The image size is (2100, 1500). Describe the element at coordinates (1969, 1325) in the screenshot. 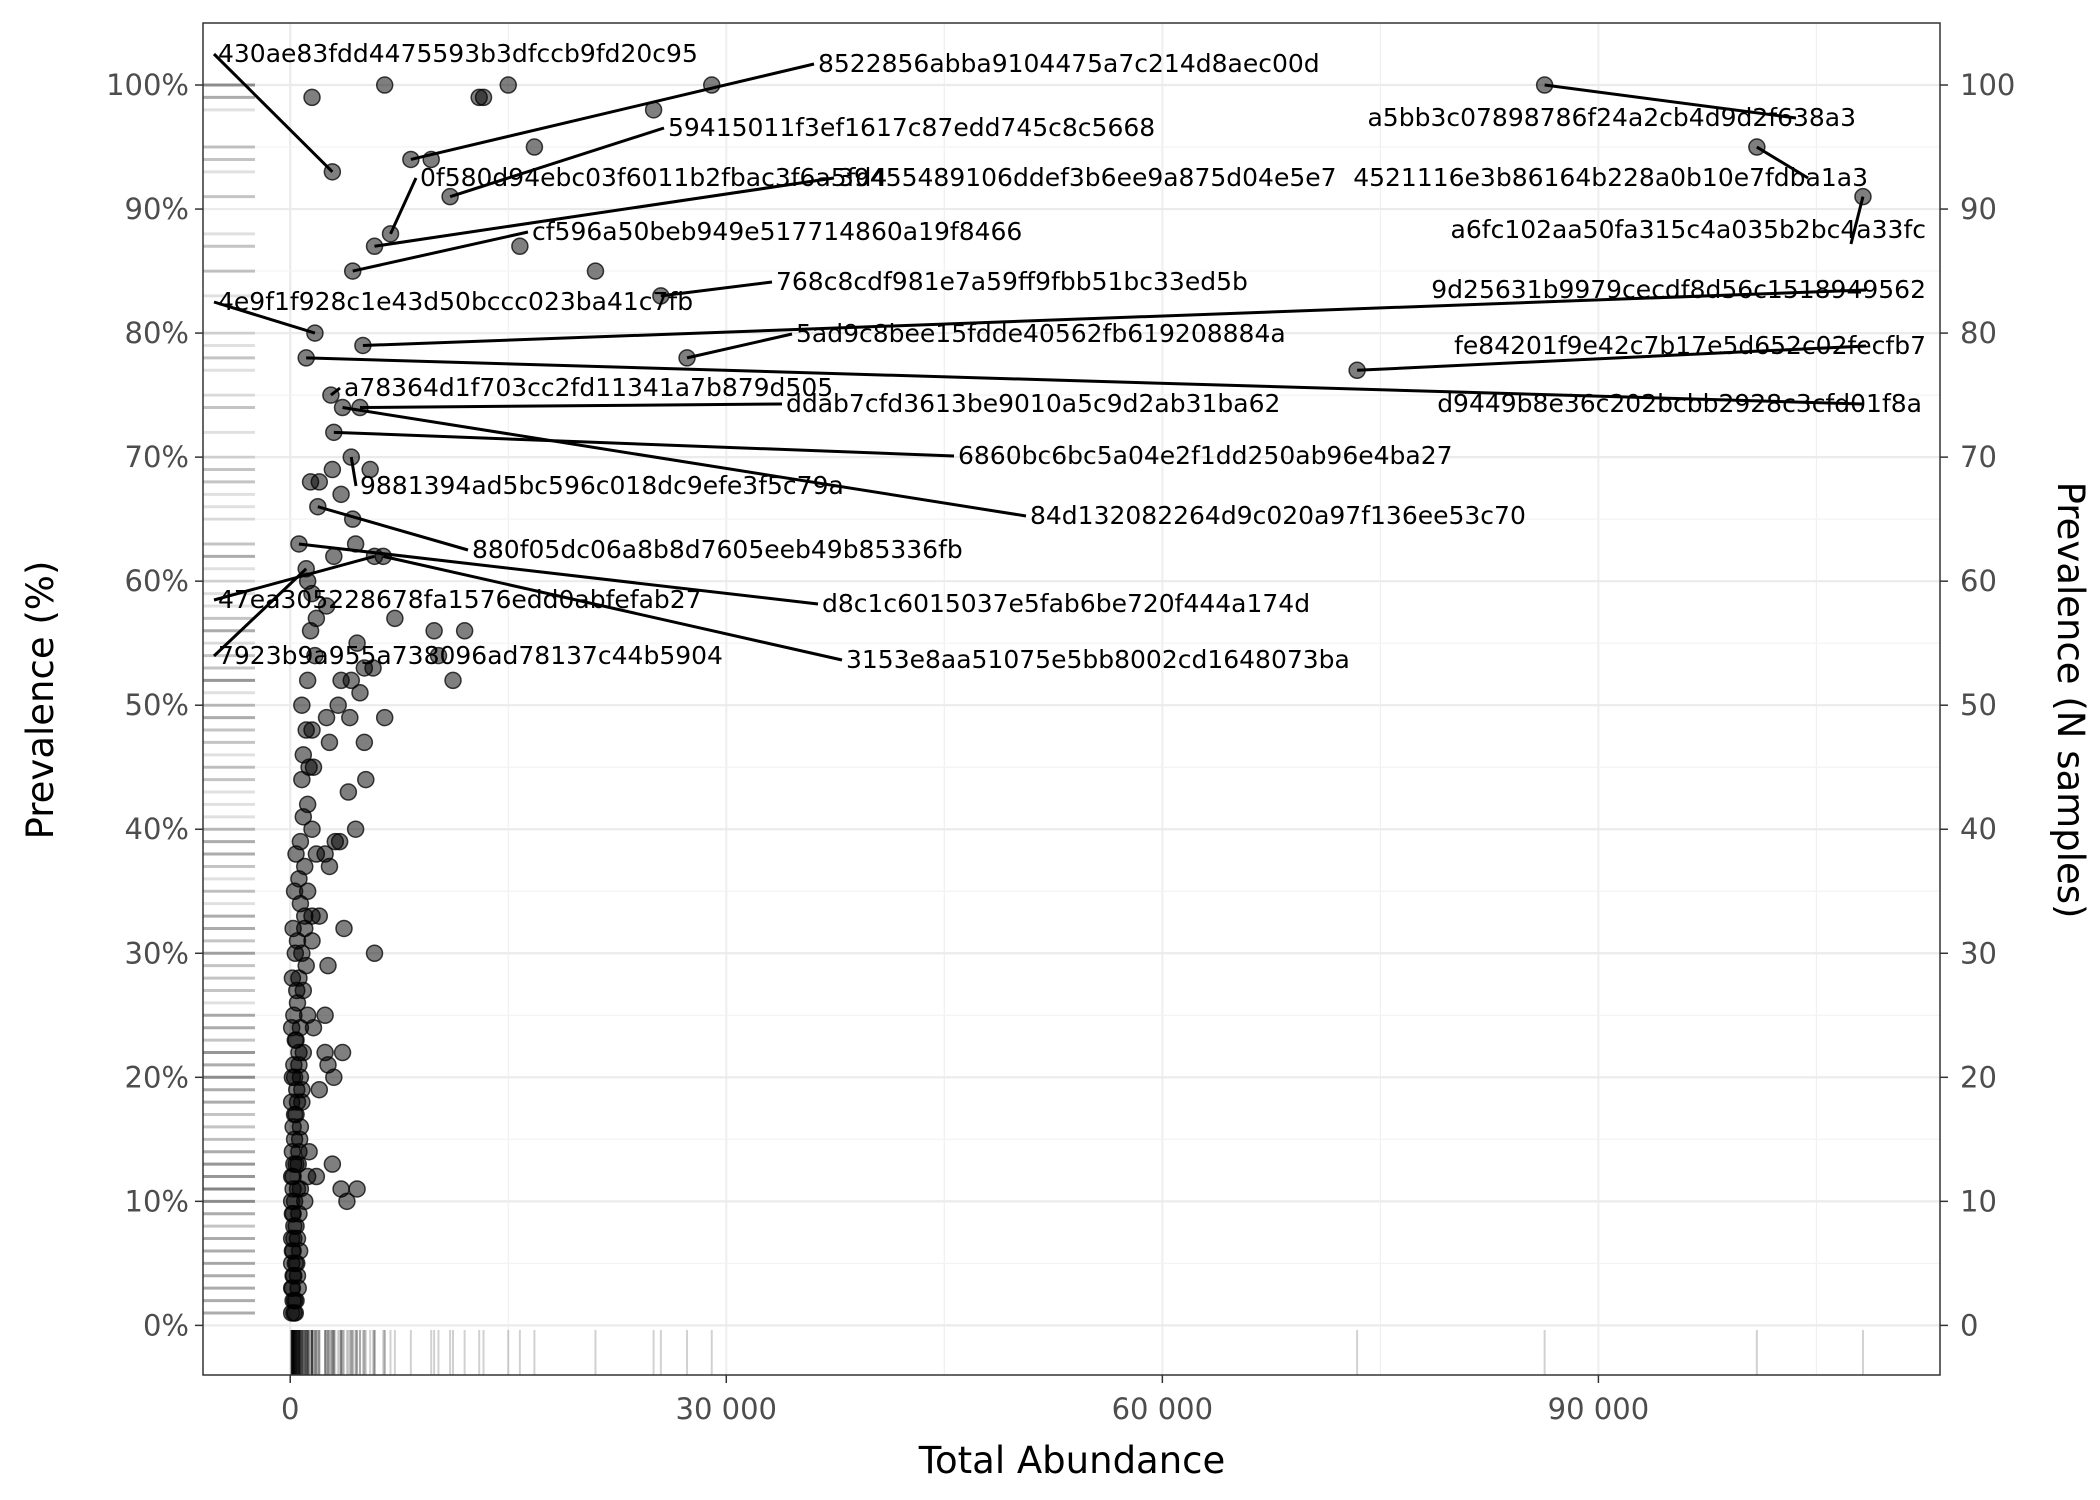

I see `y-right-tick-label: 0` at that location.